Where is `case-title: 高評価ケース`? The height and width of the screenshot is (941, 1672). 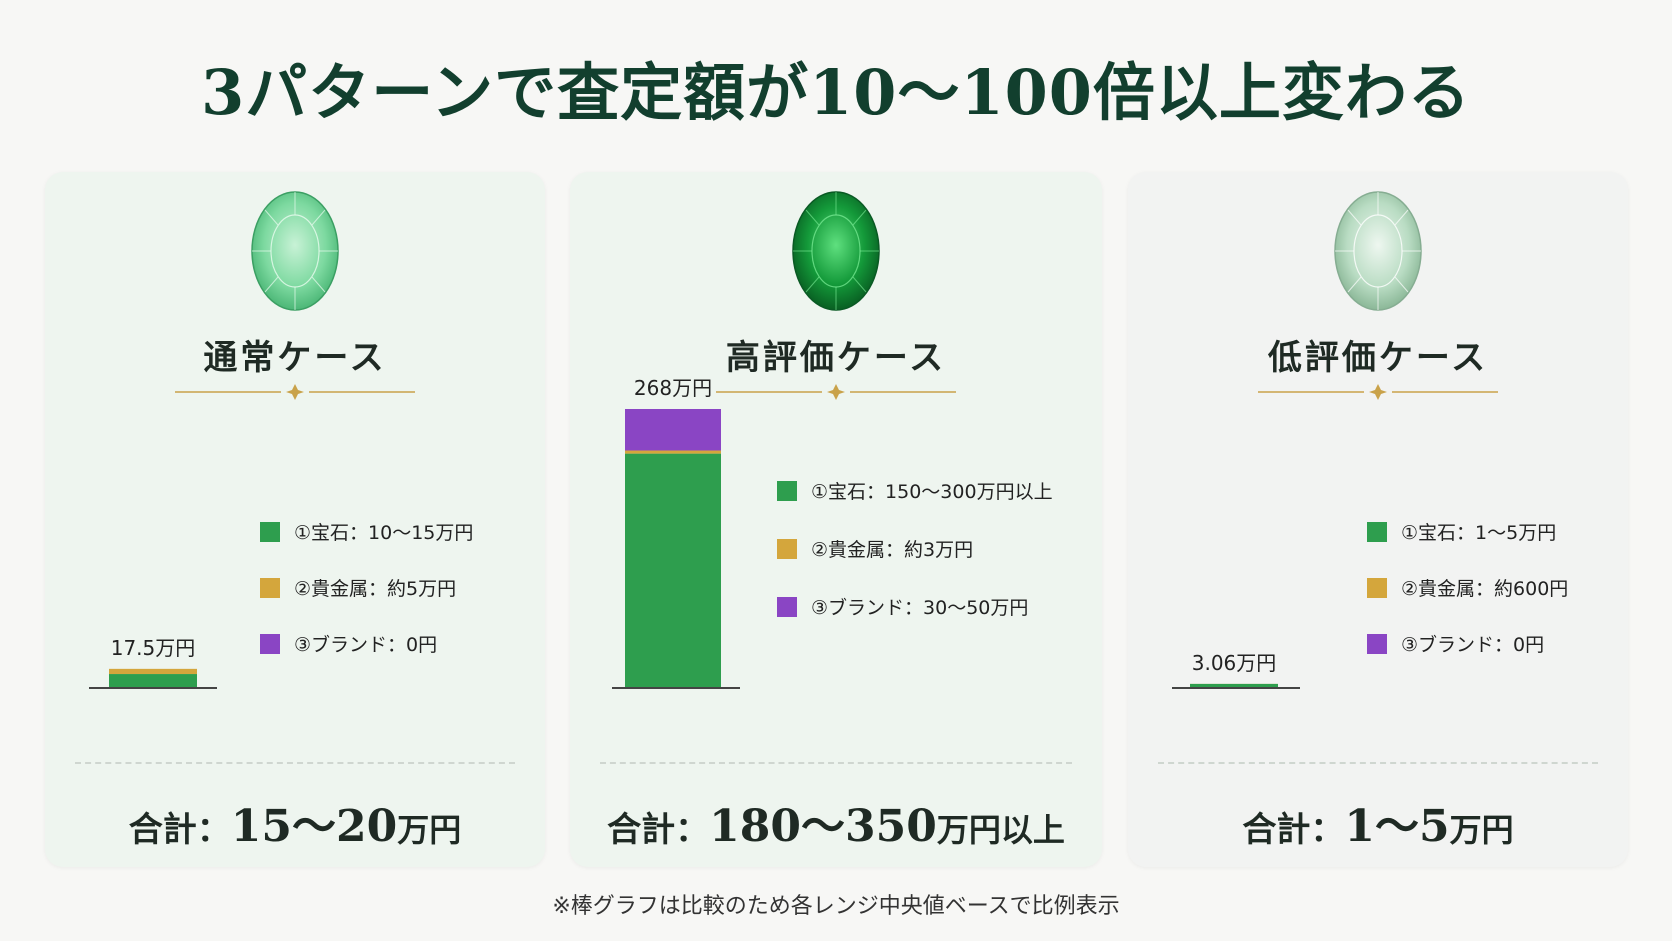 case-title: 高評価ケース is located at coordinates (836, 358).